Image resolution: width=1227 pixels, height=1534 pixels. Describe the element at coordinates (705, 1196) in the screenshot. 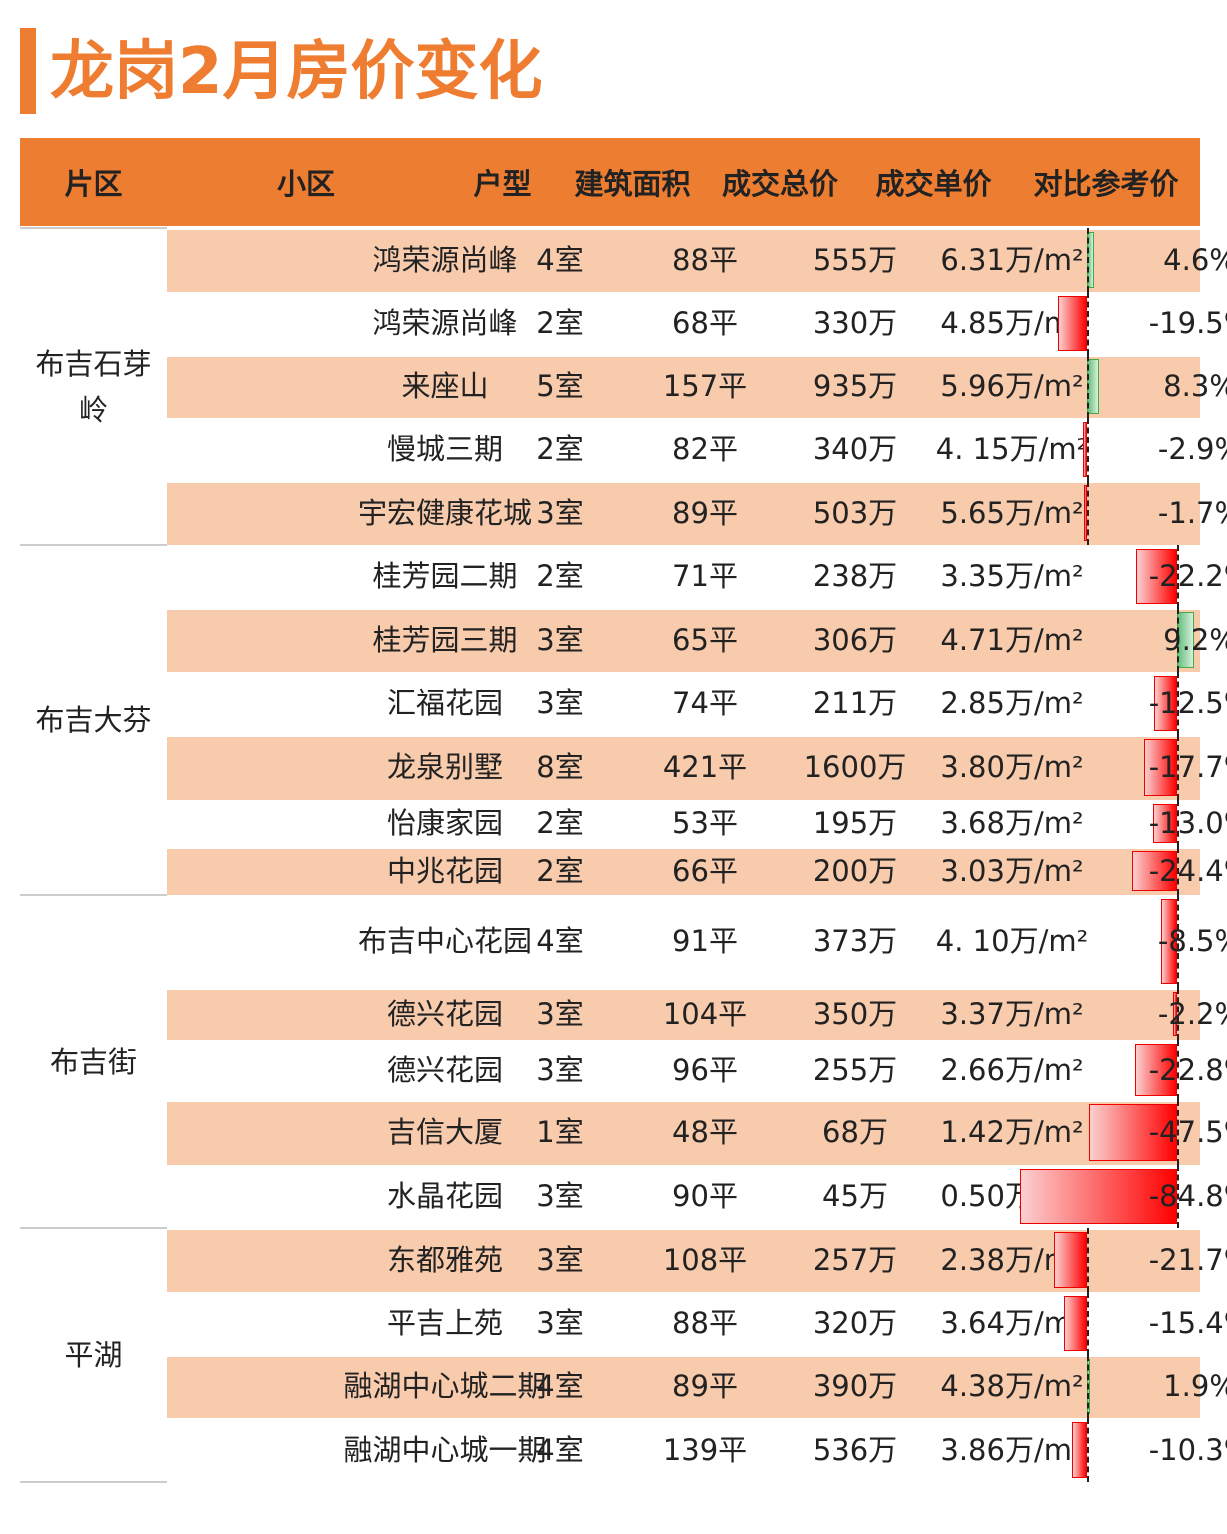

I see `cell: 90平` at that location.